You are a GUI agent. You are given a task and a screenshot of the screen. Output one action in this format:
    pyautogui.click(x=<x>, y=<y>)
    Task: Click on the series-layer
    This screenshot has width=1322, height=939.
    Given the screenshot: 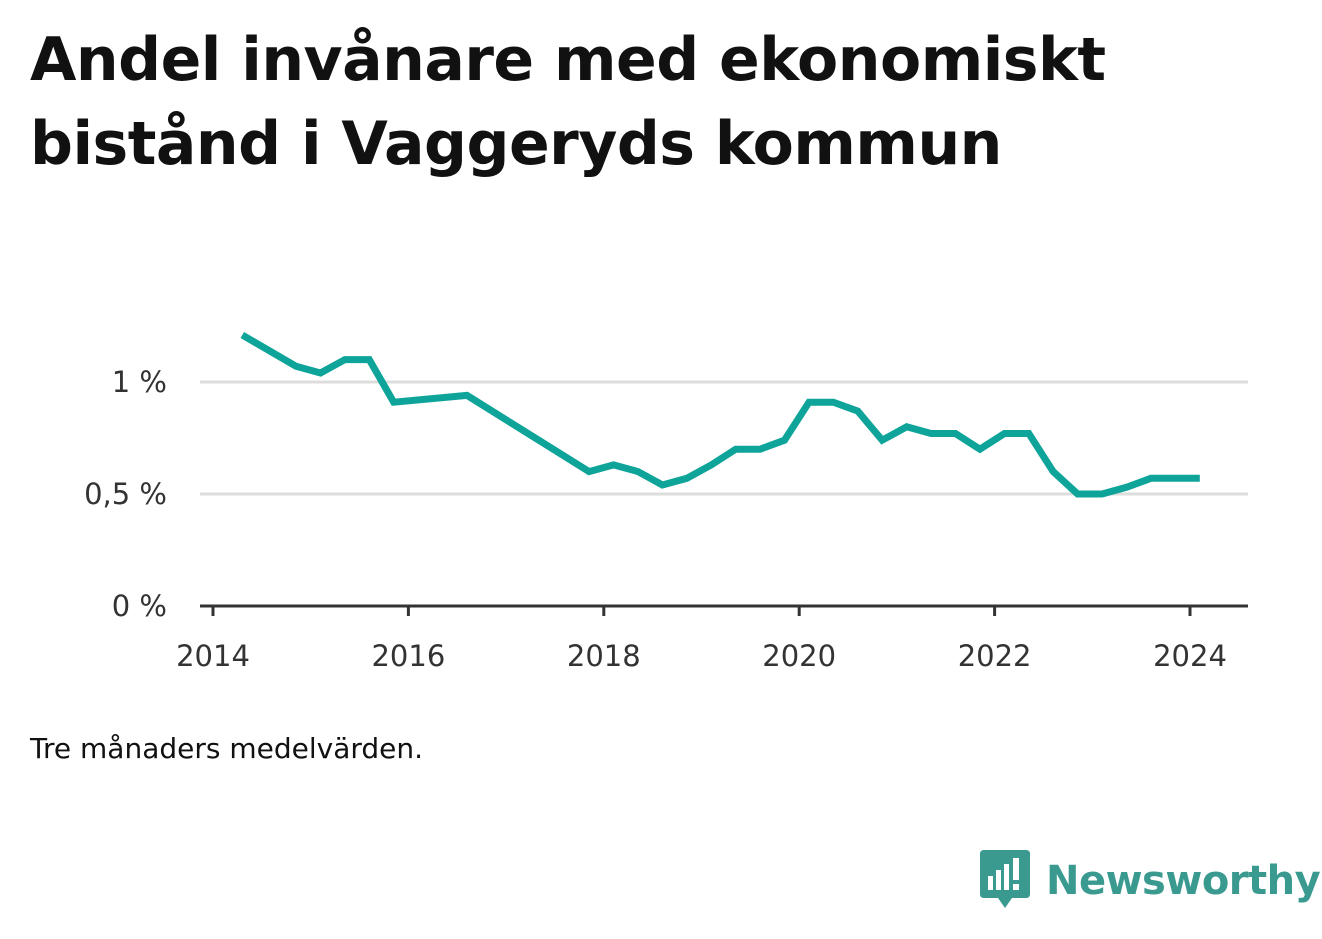 What is the action you would take?
    pyautogui.click(x=720, y=414)
    